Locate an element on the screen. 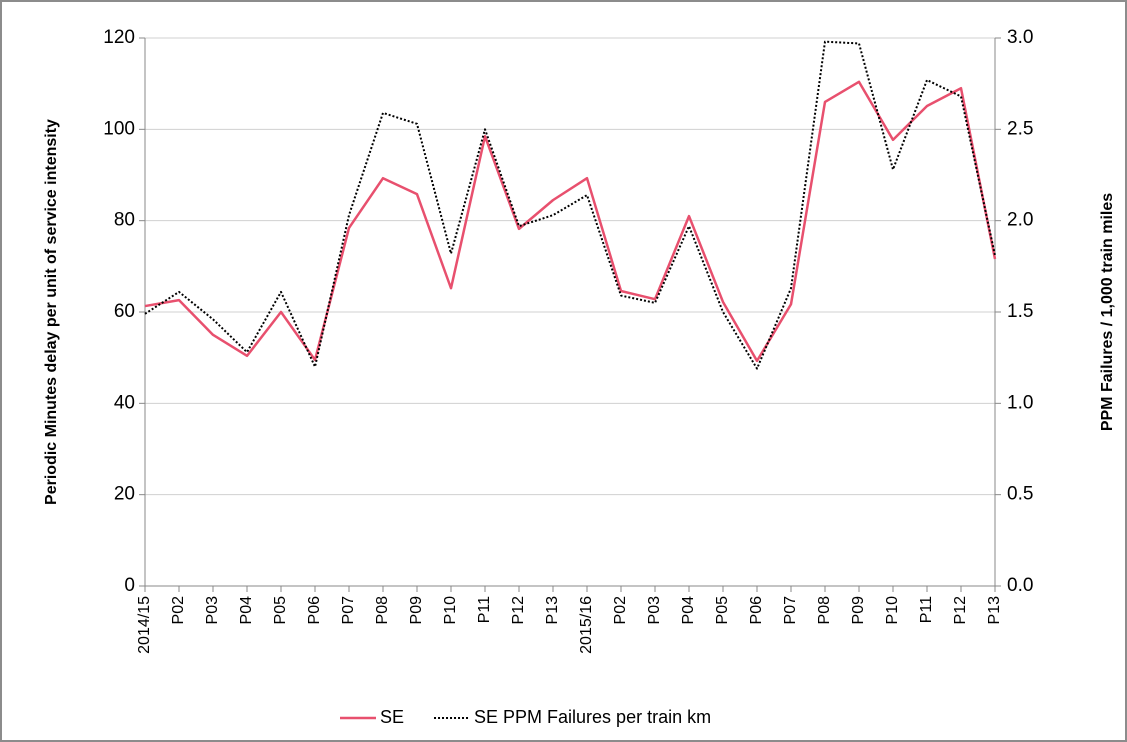  y-tick-label: 100 is located at coordinates (119, 128).